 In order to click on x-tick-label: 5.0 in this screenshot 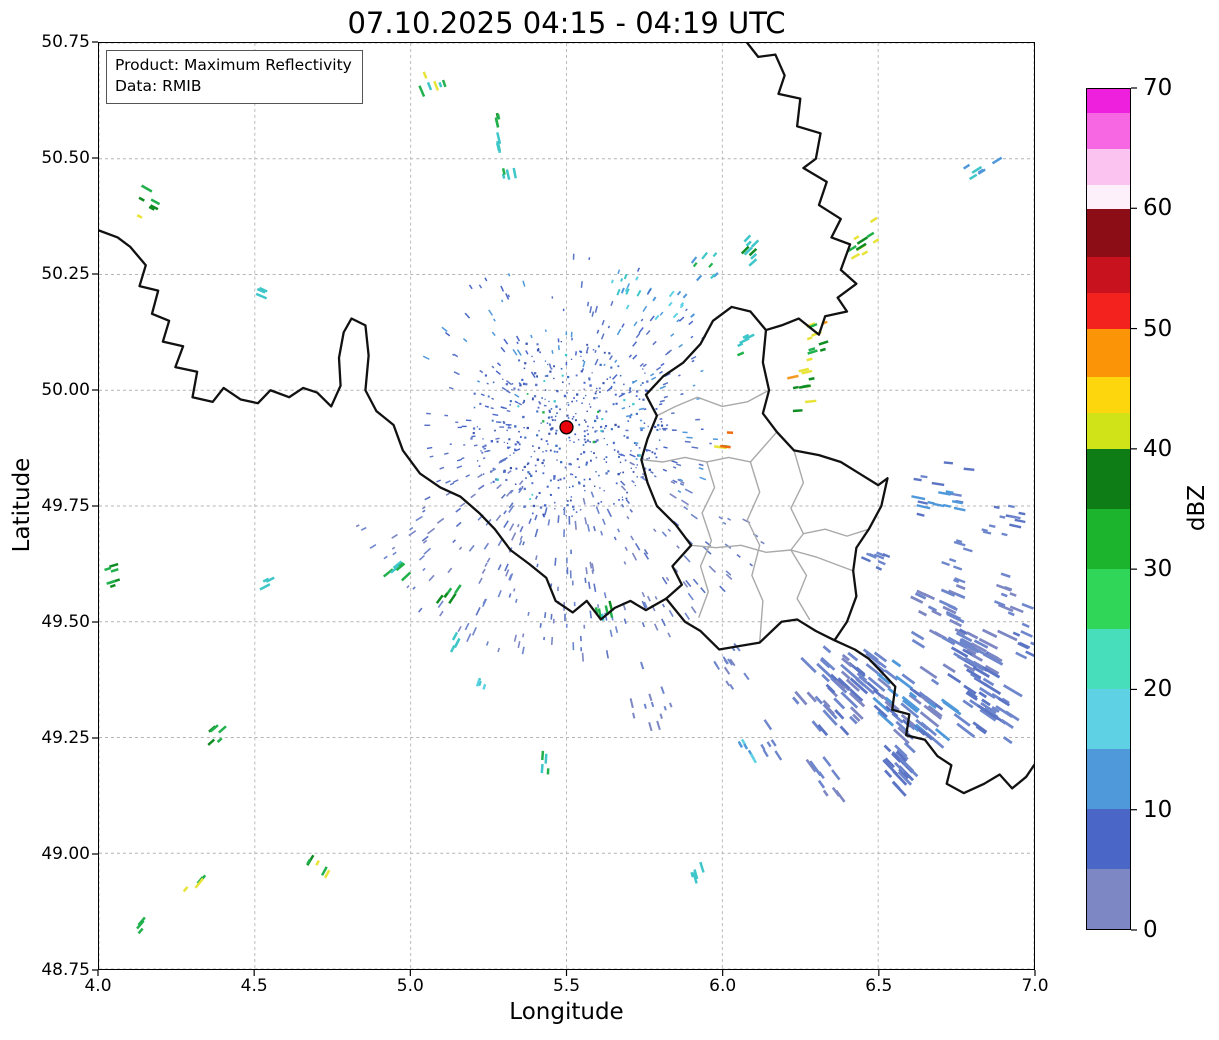, I will do `click(410, 986)`.